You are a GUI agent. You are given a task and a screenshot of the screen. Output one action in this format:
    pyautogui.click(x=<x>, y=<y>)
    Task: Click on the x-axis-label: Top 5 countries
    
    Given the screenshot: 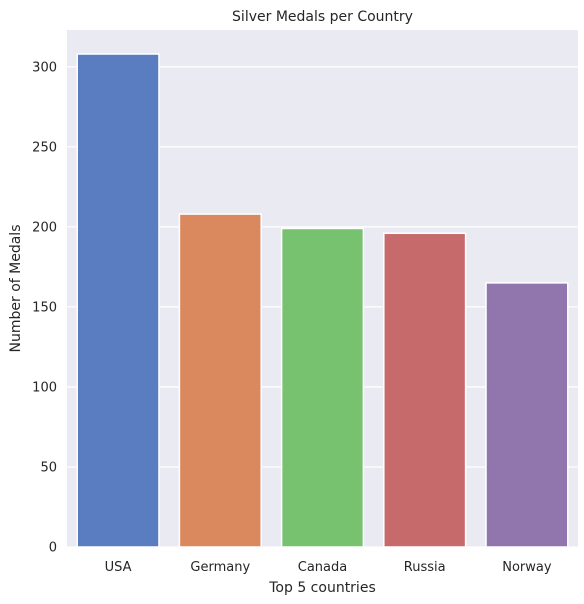 What is the action you would take?
    pyautogui.click(x=321, y=588)
    